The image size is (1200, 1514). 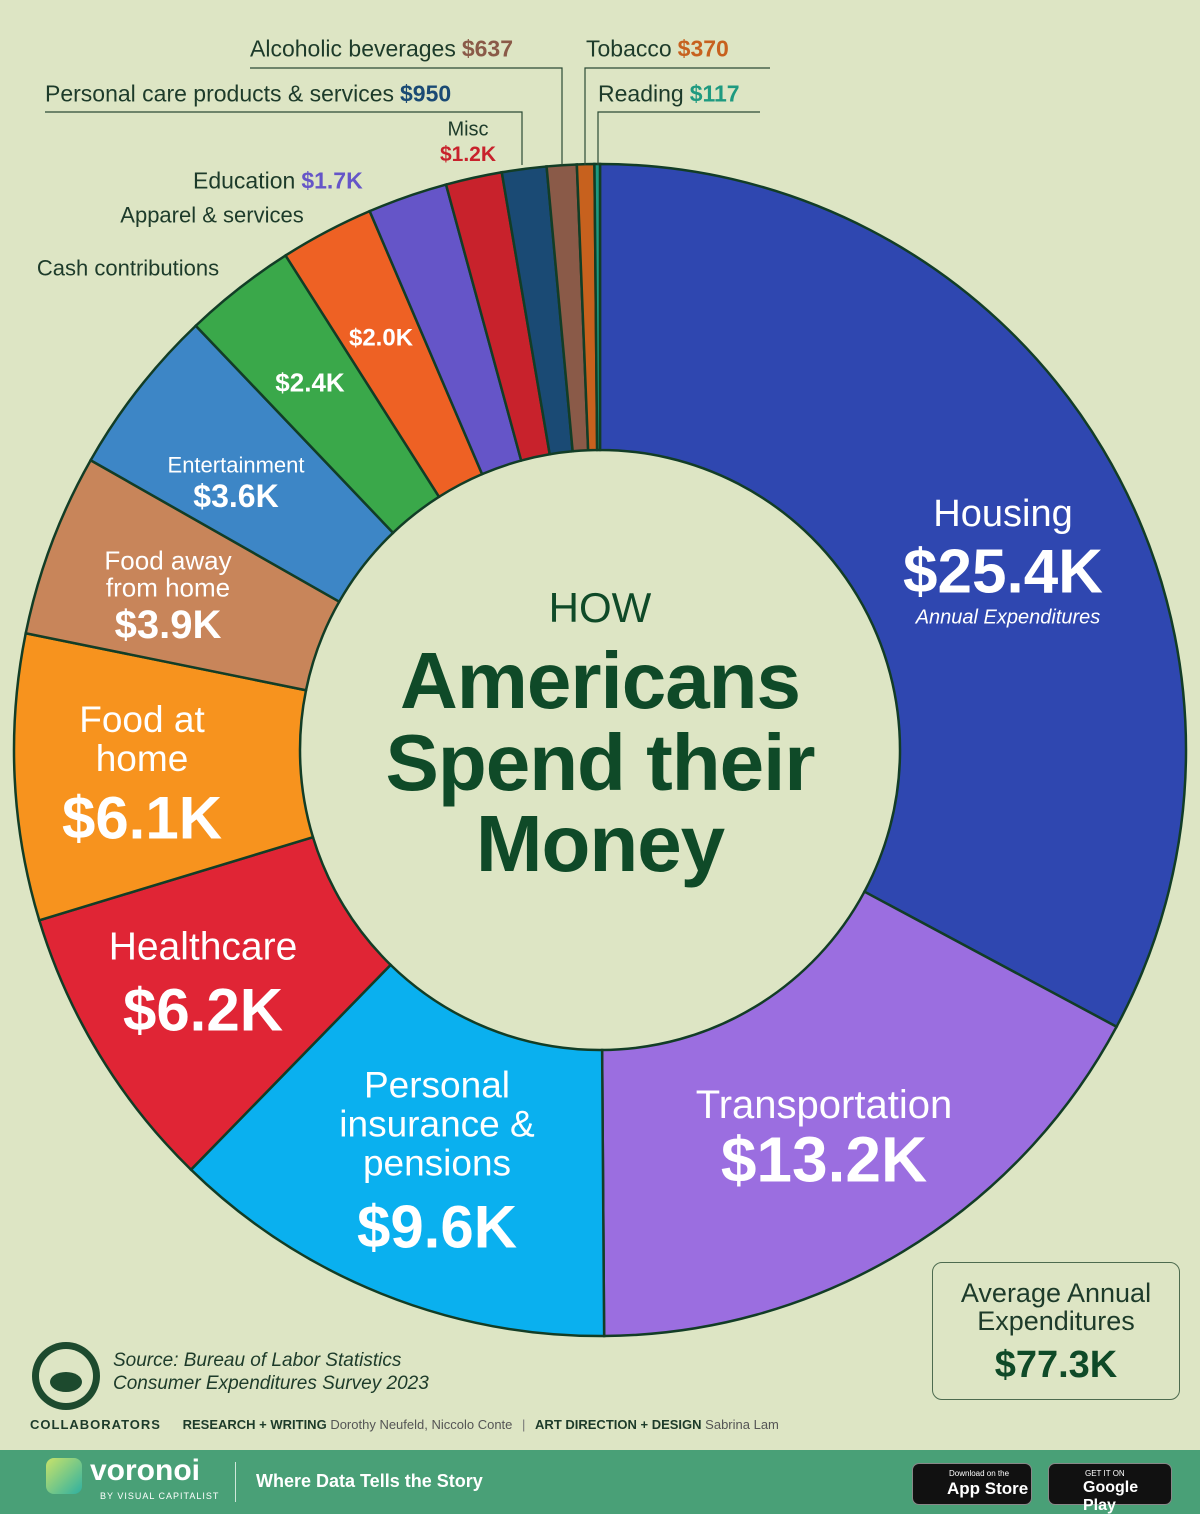 What do you see at coordinates (1111, 1496) in the screenshot?
I see `button-big: Google Play` at bounding box center [1111, 1496].